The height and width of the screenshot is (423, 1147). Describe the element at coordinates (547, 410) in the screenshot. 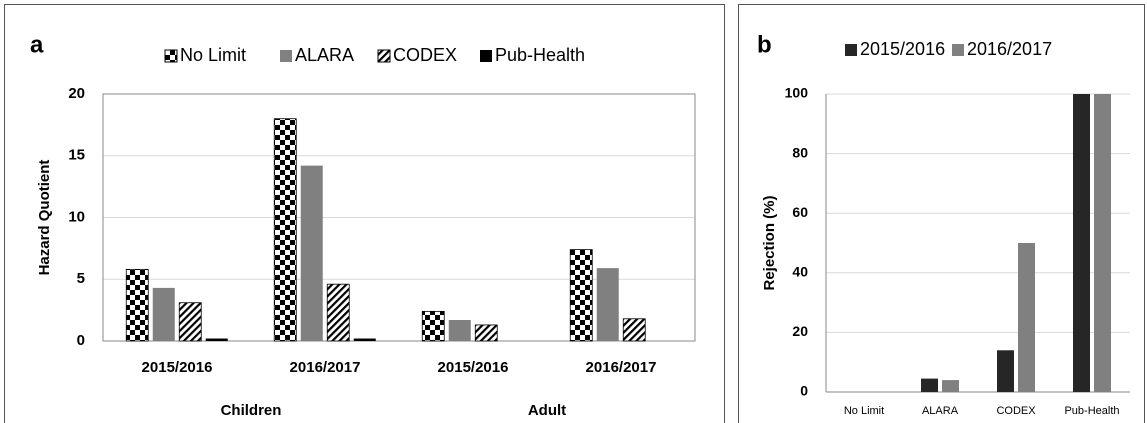

I see `group-label: Adult` at that location.